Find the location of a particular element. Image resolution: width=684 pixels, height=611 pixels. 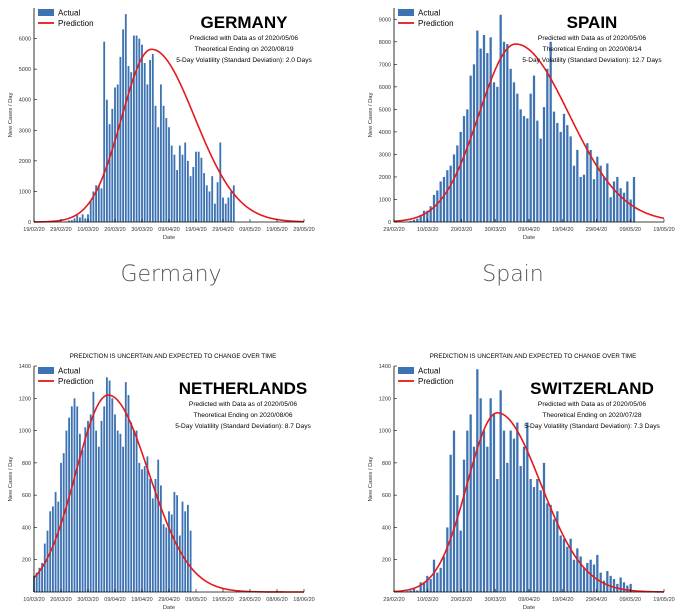

prediction-line is located at coordinates (529, 133).